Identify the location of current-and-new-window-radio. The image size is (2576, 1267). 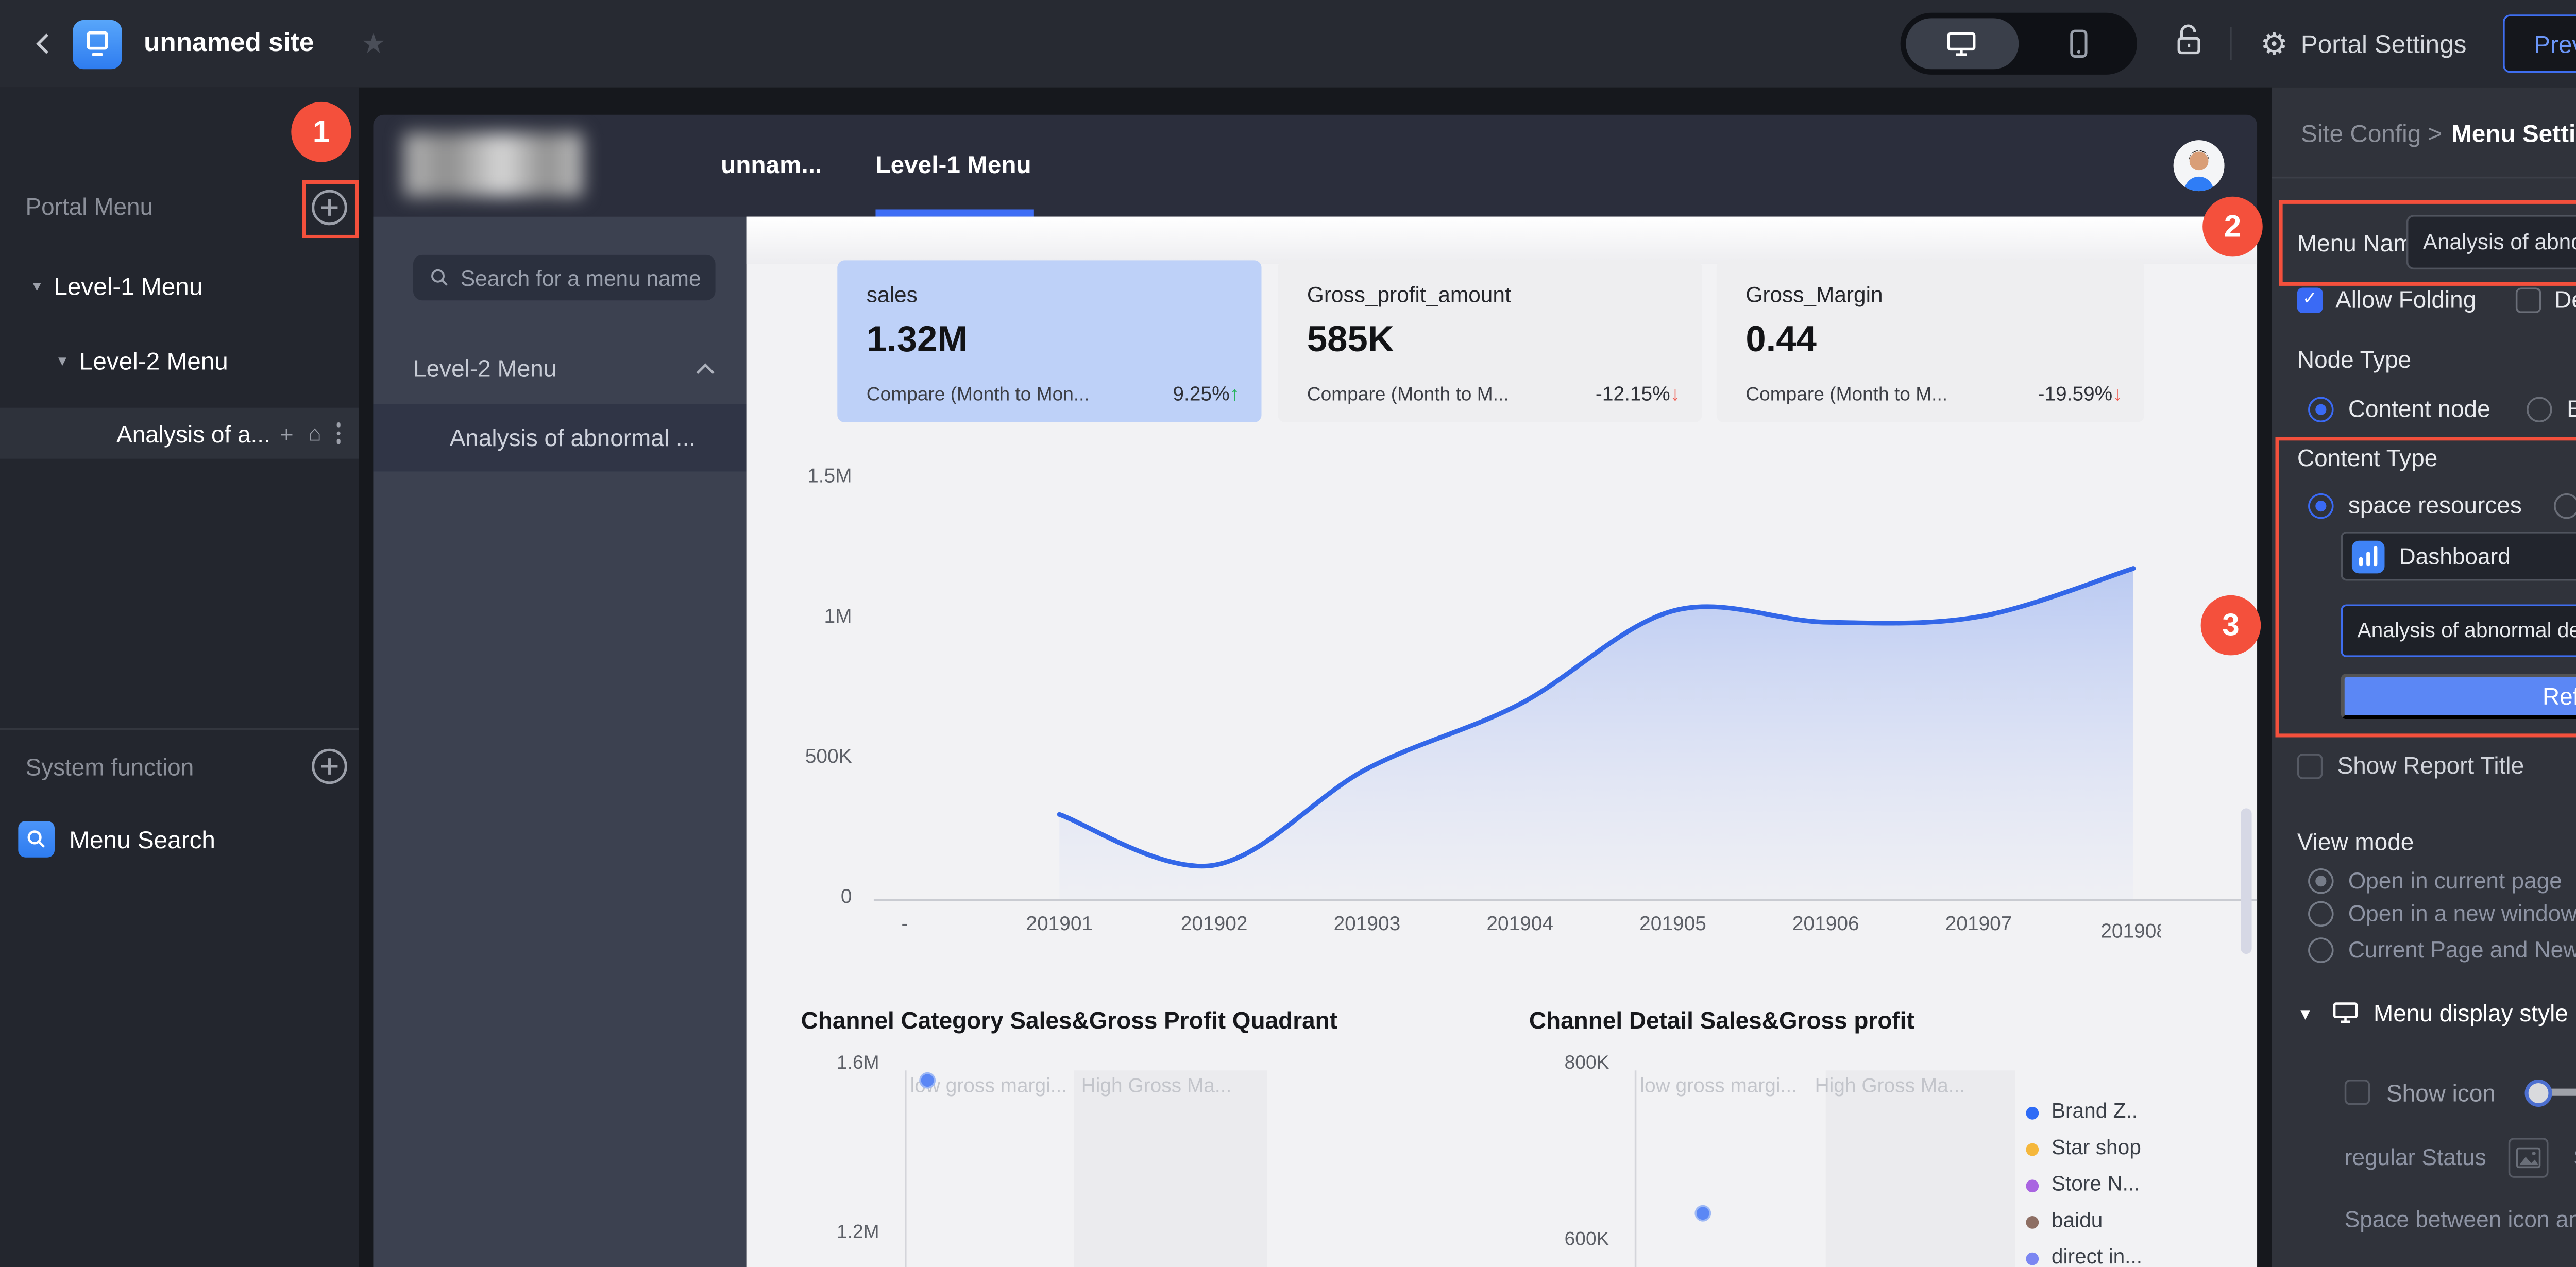
(2321, 949).